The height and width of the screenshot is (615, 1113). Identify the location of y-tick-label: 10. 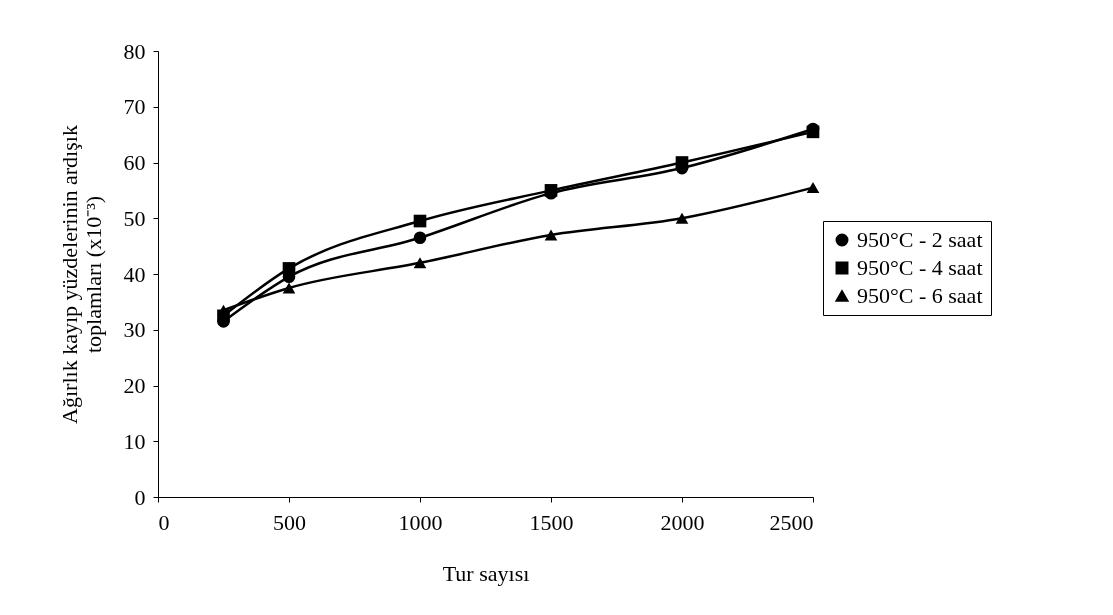
(134, 441).